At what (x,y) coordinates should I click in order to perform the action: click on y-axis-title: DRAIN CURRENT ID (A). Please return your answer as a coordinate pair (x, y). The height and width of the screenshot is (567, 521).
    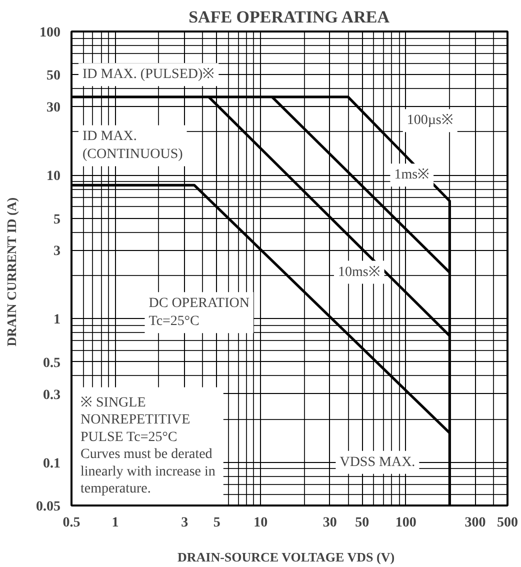
    Looking at the image, I should click on (11, 271).